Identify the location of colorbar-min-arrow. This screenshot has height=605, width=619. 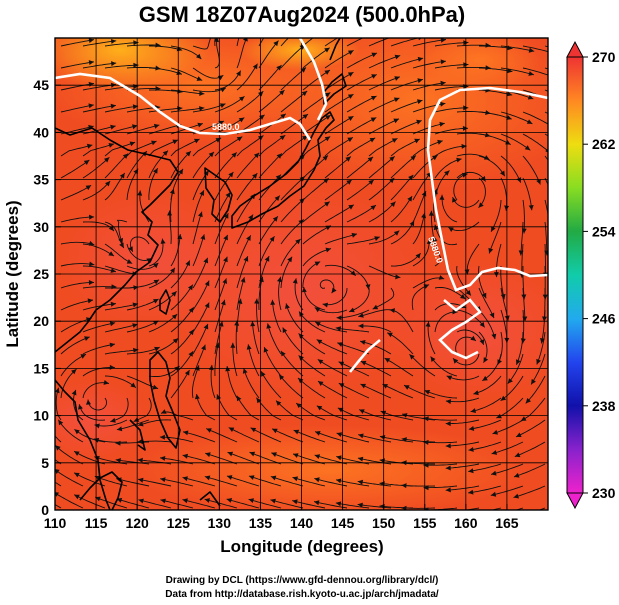
(575, 501).